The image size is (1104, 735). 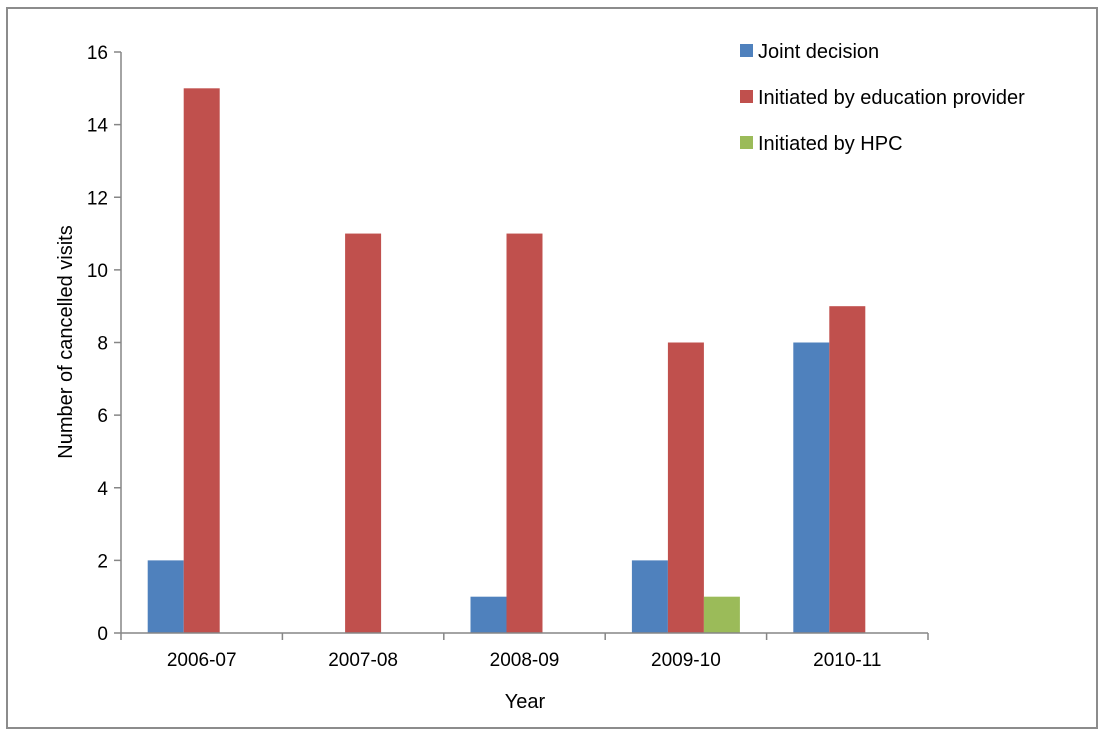 What do you see at coordinates (363, 660) in the screenshot?
I see `x-tick-label: 2007-08` at bounding box center [363, 660].